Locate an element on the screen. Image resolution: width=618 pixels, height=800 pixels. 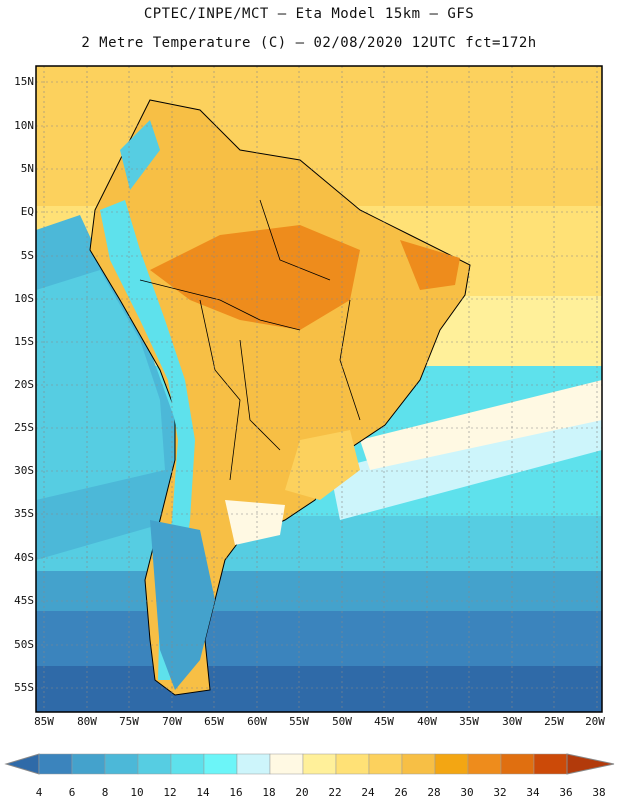
lat-label: 10S is located at coordinates (24, 298).